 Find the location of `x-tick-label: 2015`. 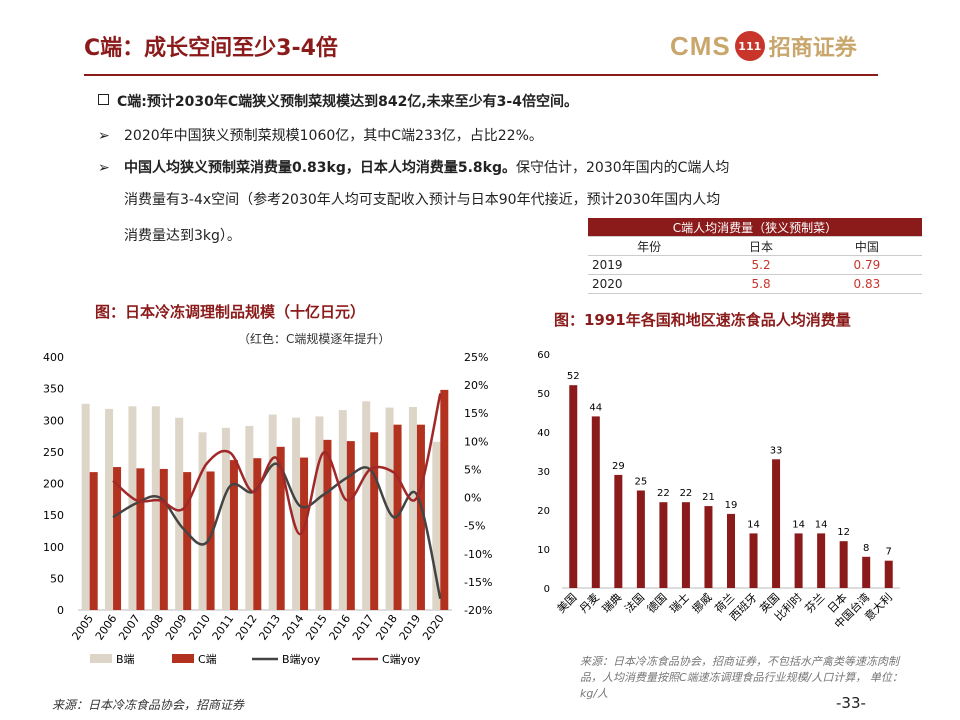

x-tick-label: 2015 is located at coordinates (316, 627).